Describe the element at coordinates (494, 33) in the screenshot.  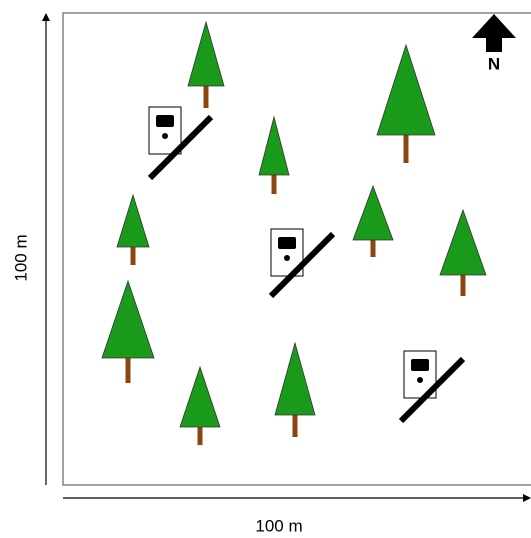
I see `north-arrow-shape` at that location.